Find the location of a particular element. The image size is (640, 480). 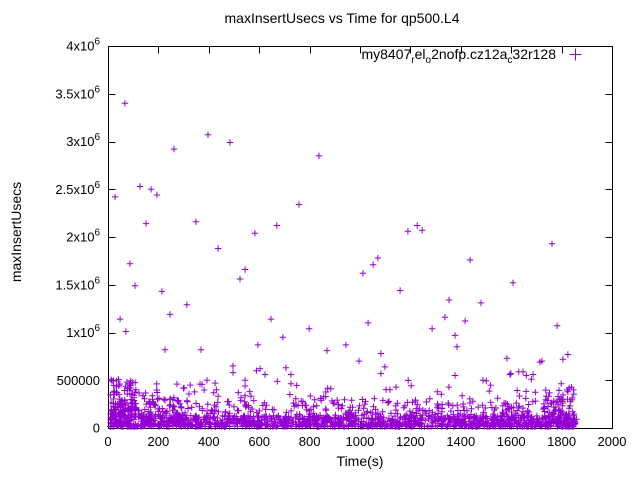

svg-text: 200 is located at coordinates (159, 441).